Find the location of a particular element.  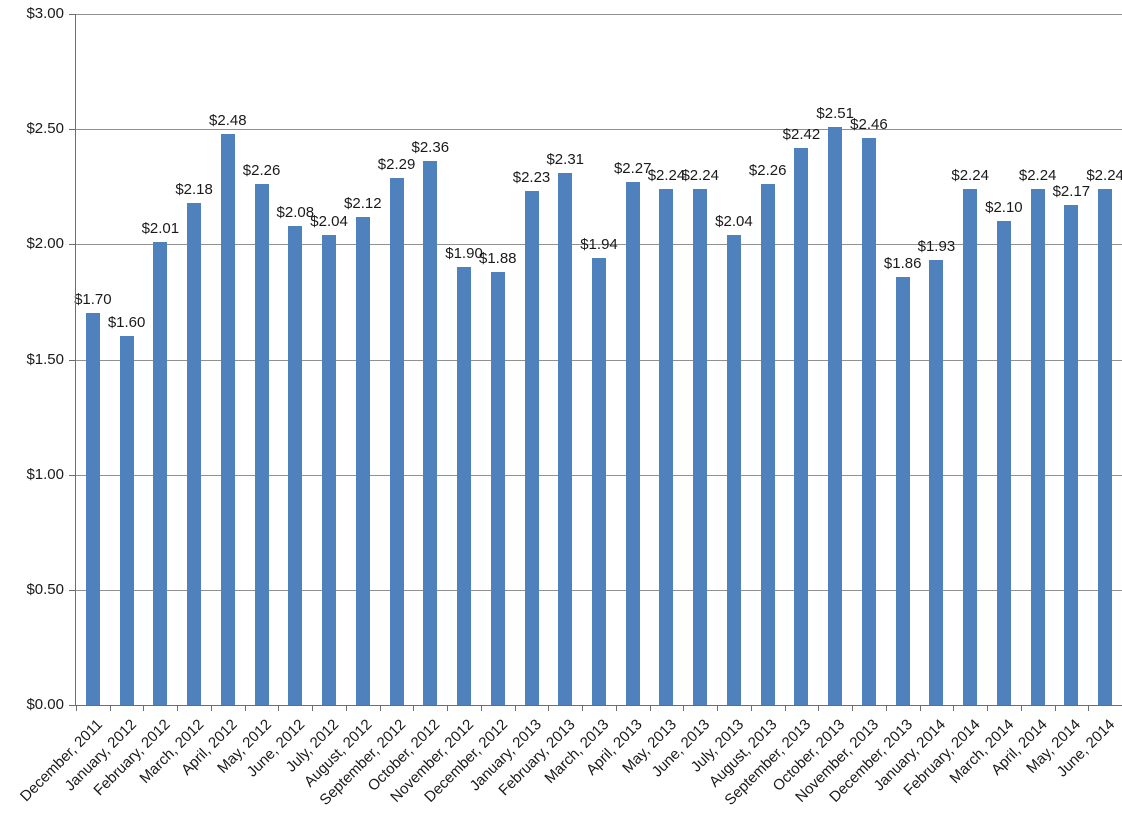

bar-value-label: $1.70 is located at coordinates (93, 300).